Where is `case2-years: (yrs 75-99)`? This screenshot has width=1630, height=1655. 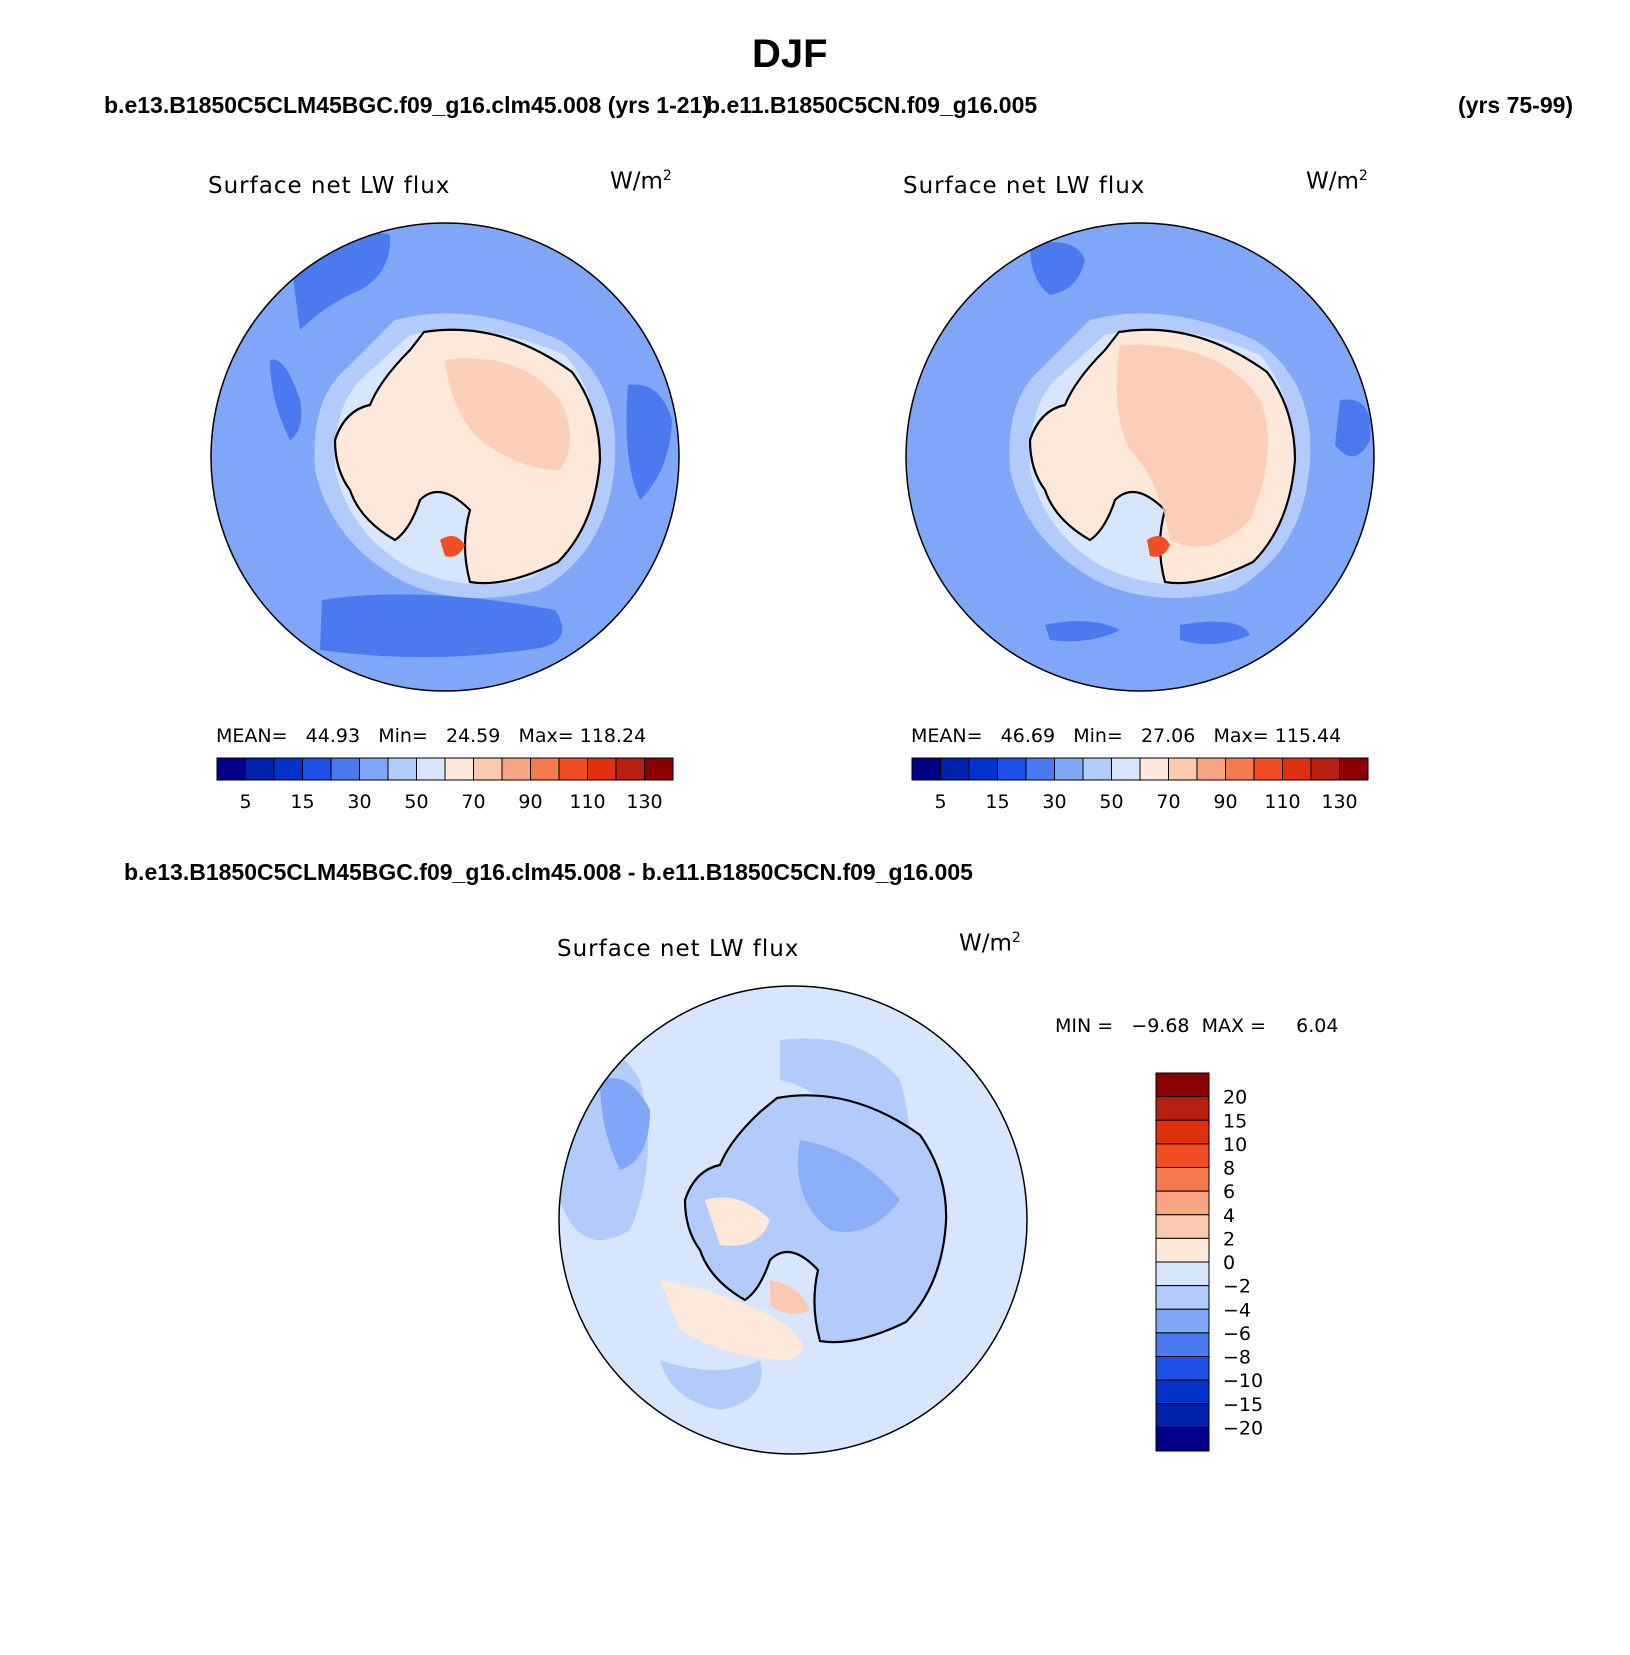
case2-years: (yrs 75-99) is located at coordinates (1516, 105).